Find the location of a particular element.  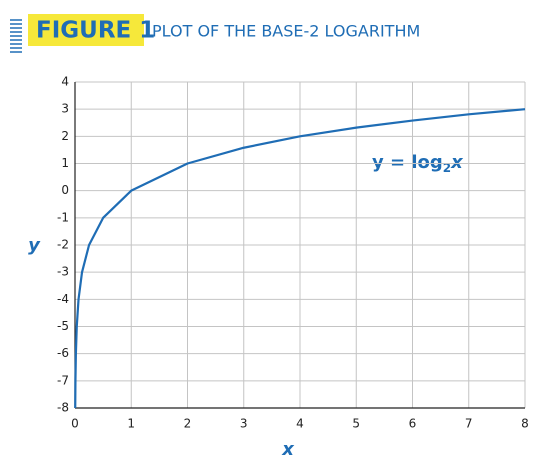

y-tick-label: 4 is located at coordinates (65, 82).